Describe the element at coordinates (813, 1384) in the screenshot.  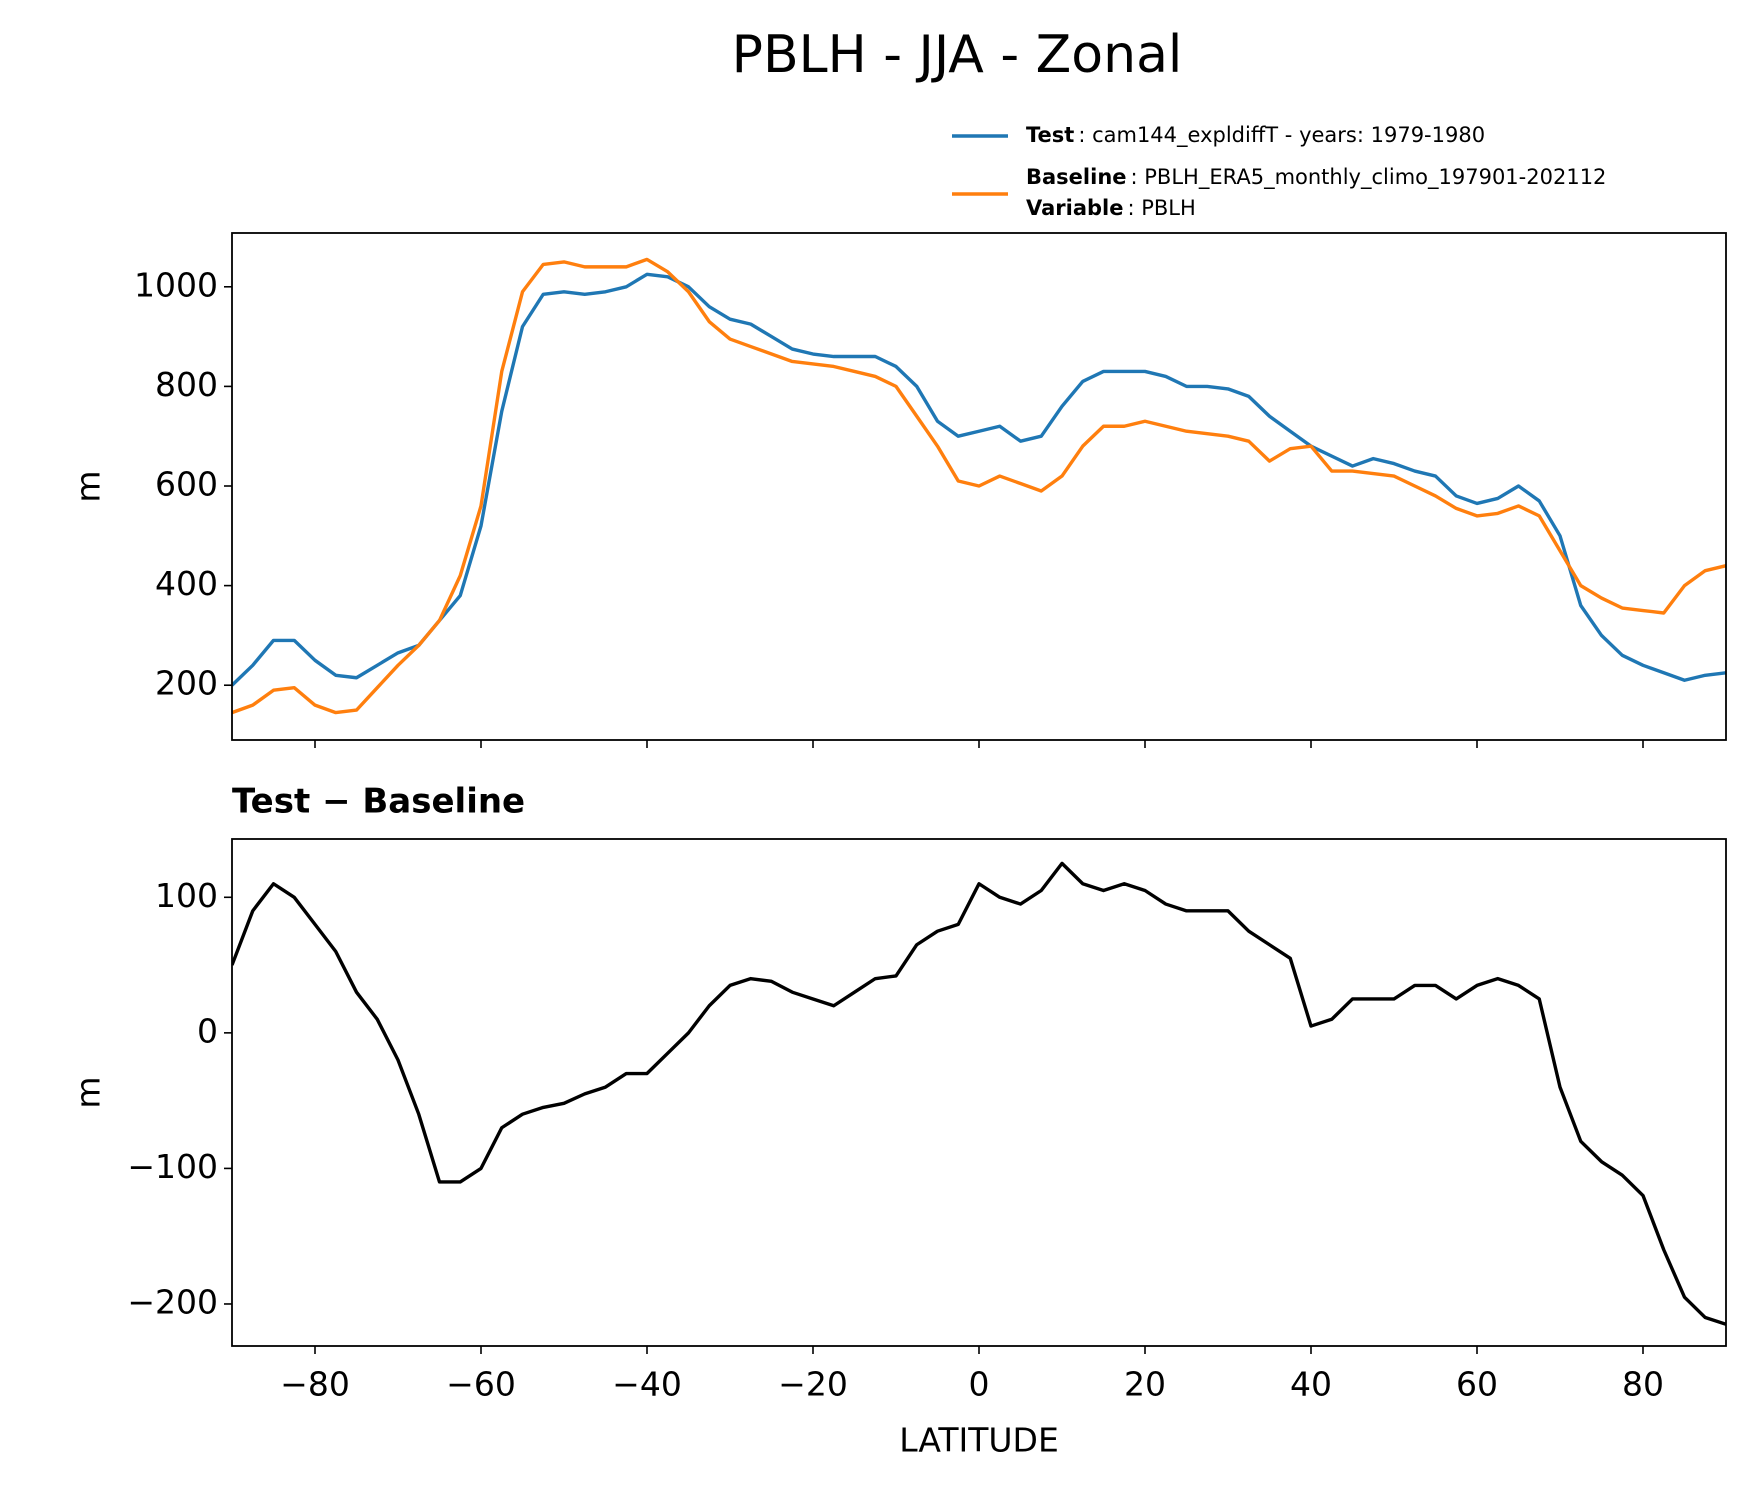
I see `x-tick-label: −20` at that location.